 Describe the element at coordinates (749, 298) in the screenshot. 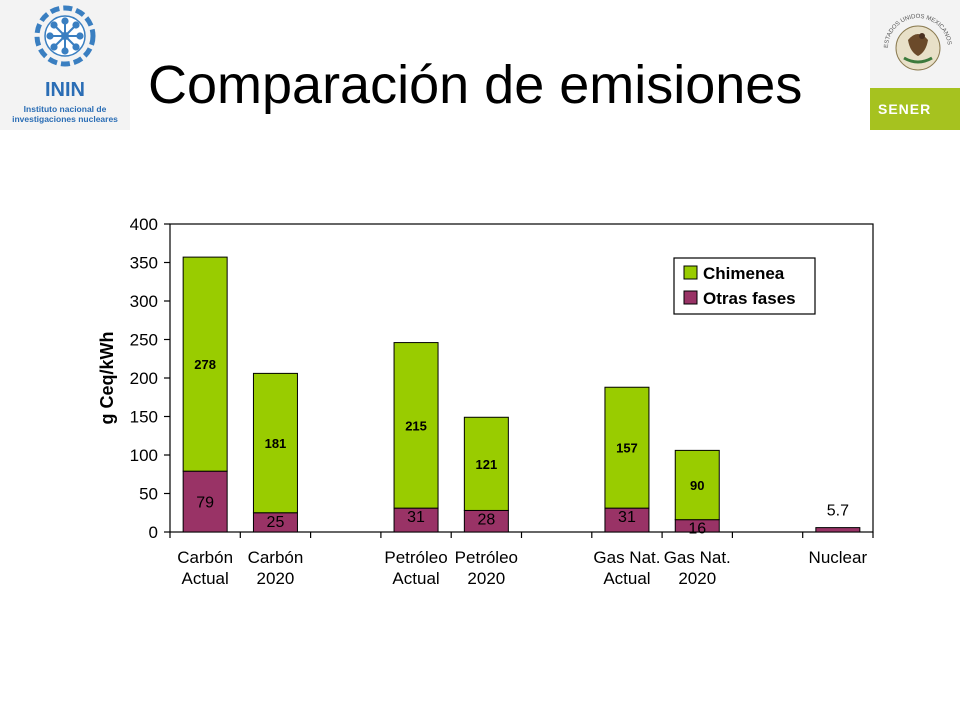

I see `legend-label: Otras fases` at that location.